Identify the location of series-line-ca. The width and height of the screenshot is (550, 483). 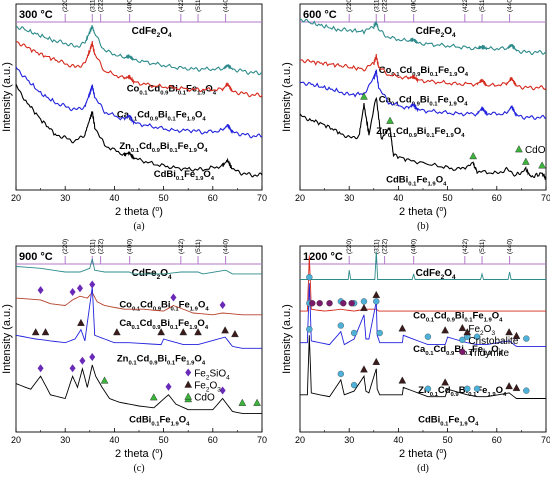
(423, 72).